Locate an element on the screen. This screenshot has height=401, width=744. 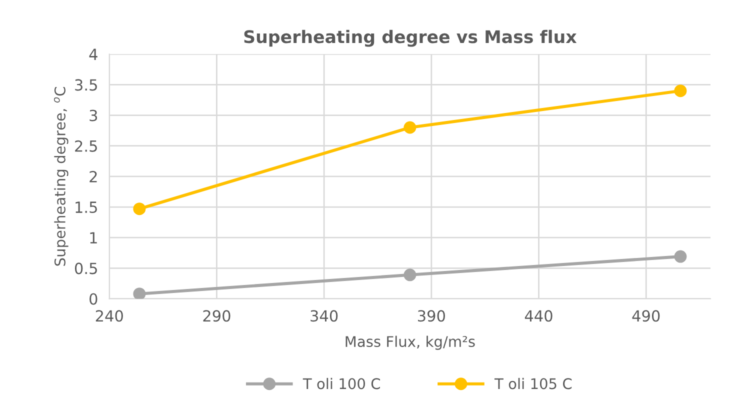
y-tick-label: 3 is located at coordinates (94, 116).